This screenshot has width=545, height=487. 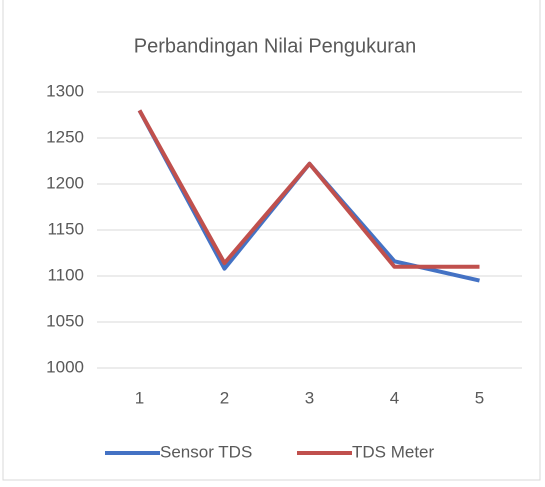 What do you see at coordinates (65, 366) in the screenshot?
I see `y-tick-label: 1000` at bounding box center [65, 366].